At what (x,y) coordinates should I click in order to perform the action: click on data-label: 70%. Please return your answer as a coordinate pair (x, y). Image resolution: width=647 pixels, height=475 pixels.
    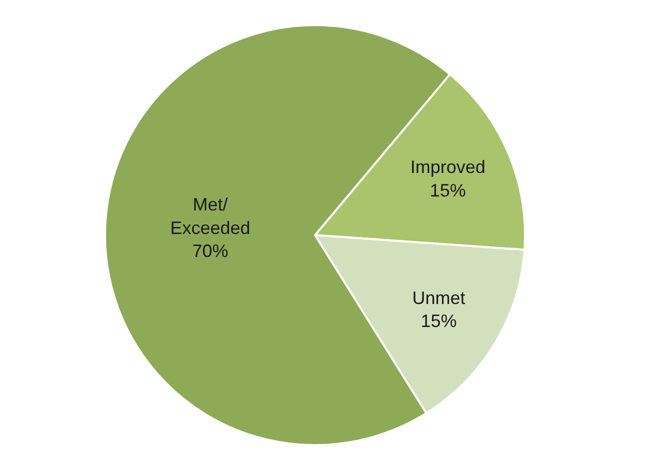
    Looking at the image, I should click on (210, 251).